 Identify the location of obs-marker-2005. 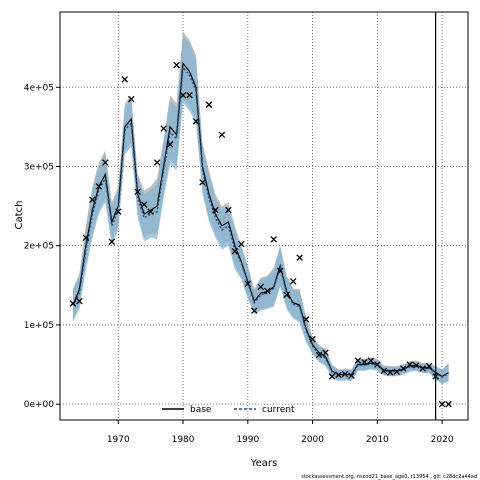
(345, 374).